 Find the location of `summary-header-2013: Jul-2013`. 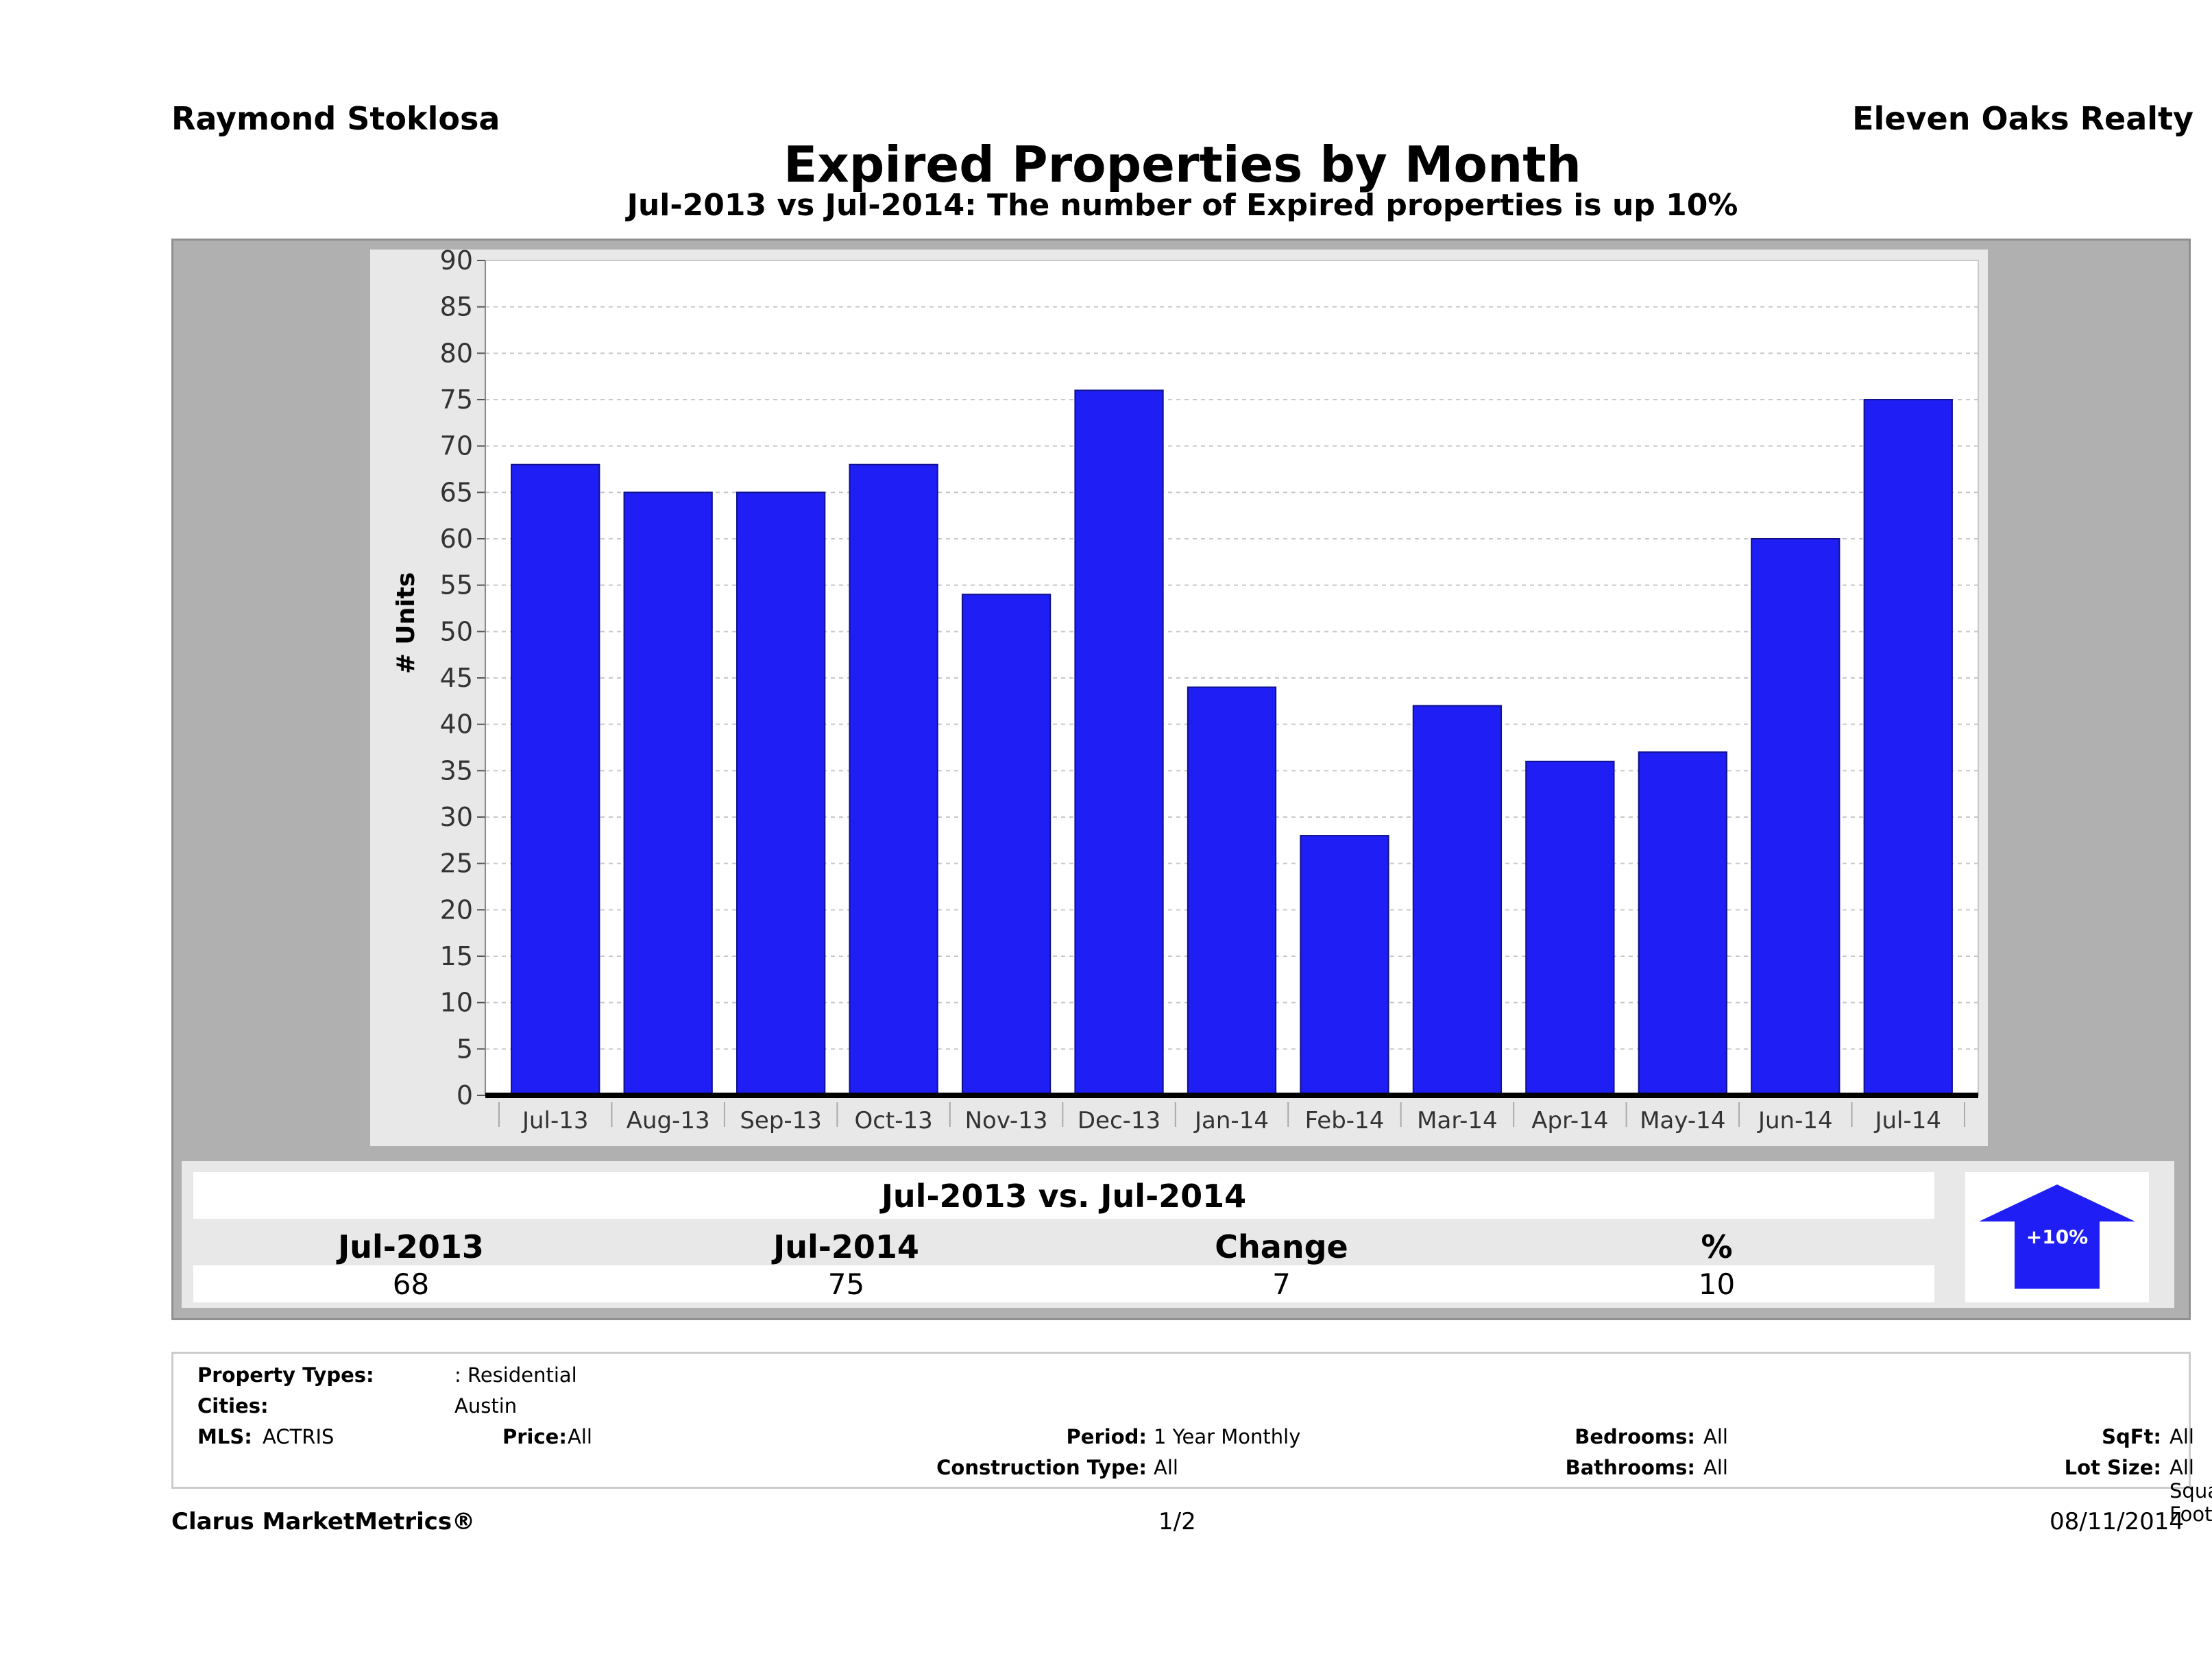

summary-header-2013: Jul-2013 is located at coordinates (411, 1246).